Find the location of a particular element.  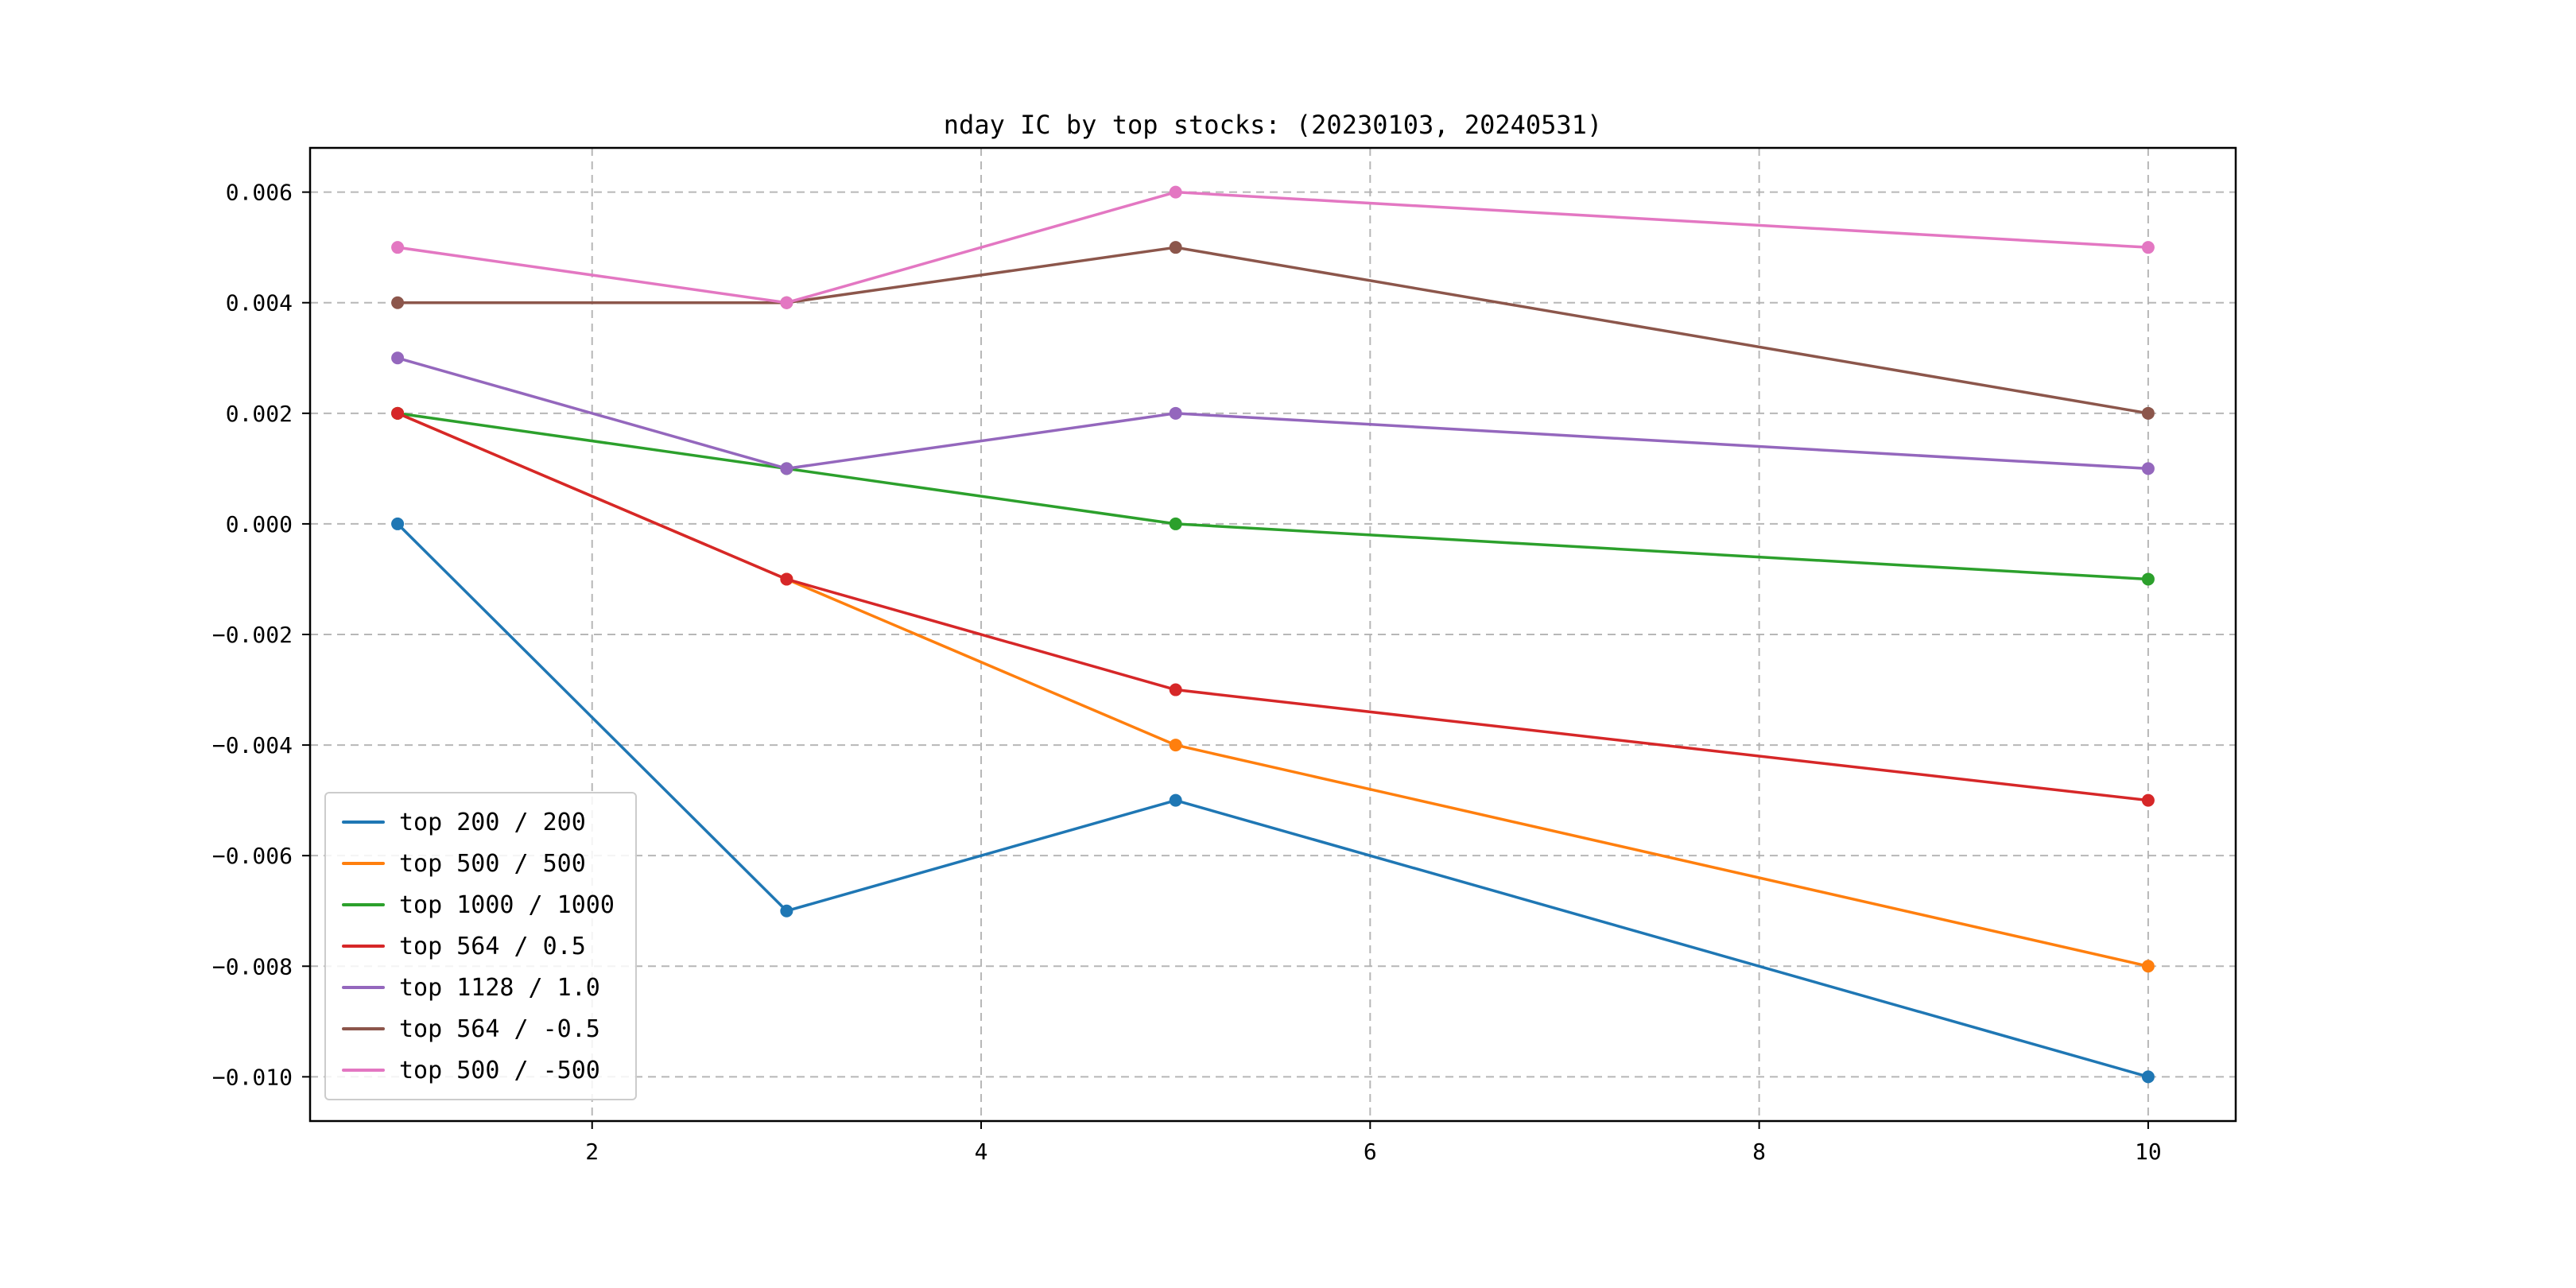

x-tick-label: 6 is located at coordinates (1371, 1152).